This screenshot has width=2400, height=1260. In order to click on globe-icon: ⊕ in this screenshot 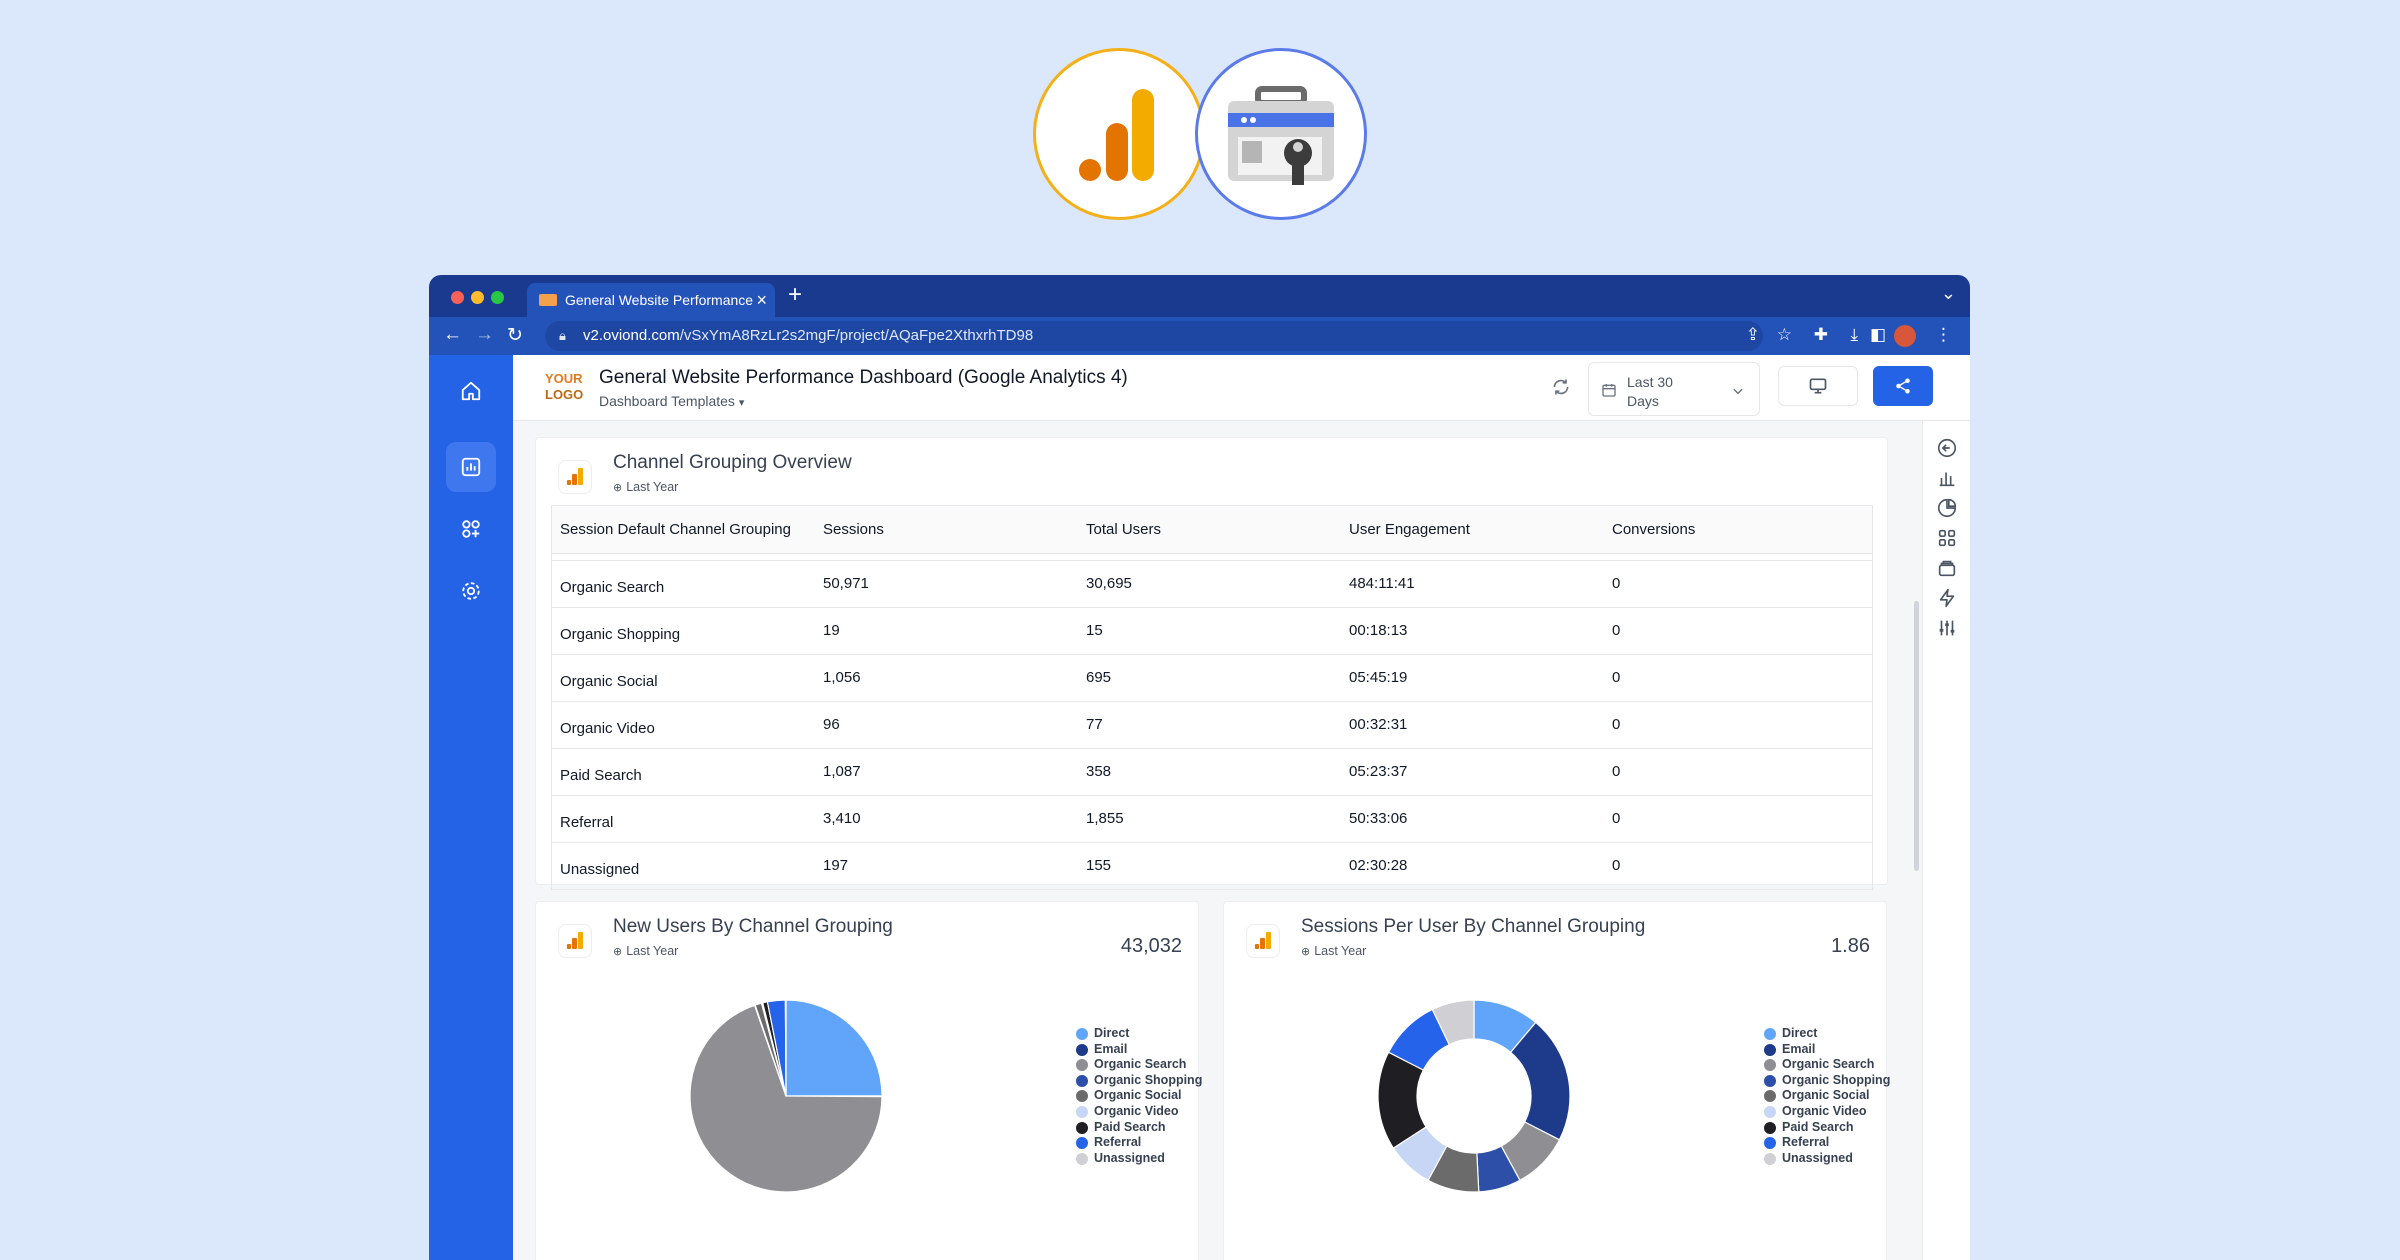, I will do `click(618, 488)`.